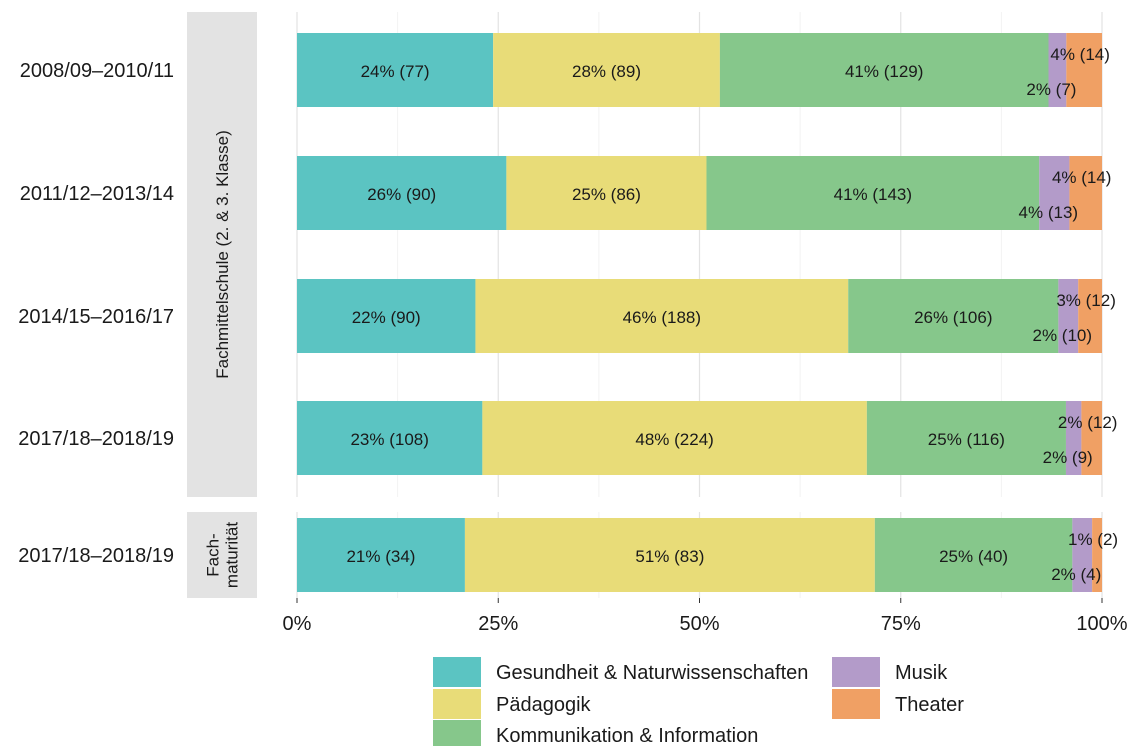  I want to click on panel-strip-label-line: Fachmittelschule (2. & 3. Klasse), so click(222, 254).